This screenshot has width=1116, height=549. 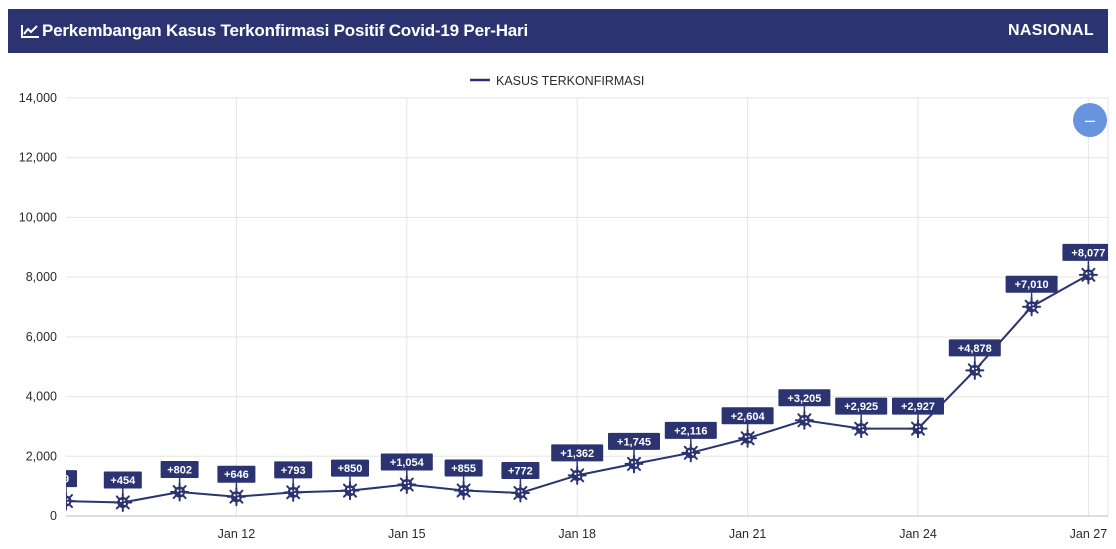 I want to click on x-tick-label: Jan 15, so click(x=407, y=534).